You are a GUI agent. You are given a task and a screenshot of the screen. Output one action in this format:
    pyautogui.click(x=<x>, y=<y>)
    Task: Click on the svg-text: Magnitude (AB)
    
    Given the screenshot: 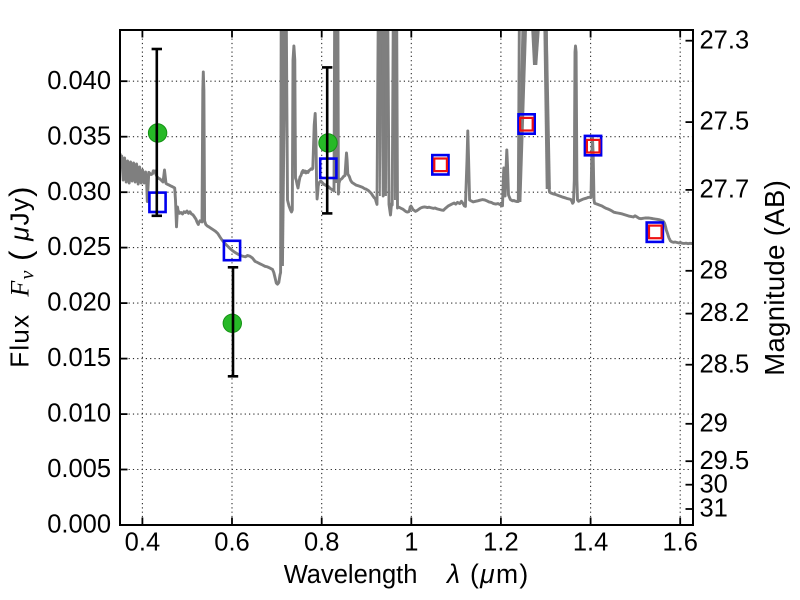 What is the action you would take?
    pyautogui.click(x=774, y=278)
    